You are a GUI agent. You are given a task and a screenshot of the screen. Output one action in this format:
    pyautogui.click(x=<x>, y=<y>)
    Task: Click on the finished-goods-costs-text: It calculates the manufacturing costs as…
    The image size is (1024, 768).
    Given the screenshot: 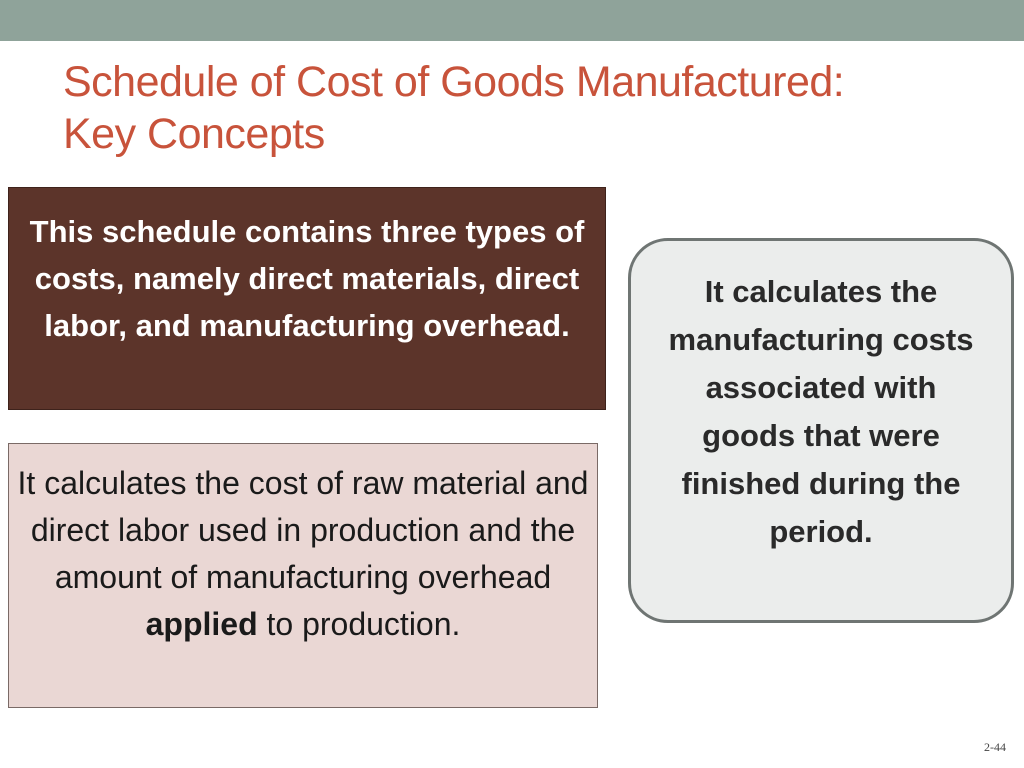 What is the action you would take?
    pyautogui.click(x=821, y=411)
    